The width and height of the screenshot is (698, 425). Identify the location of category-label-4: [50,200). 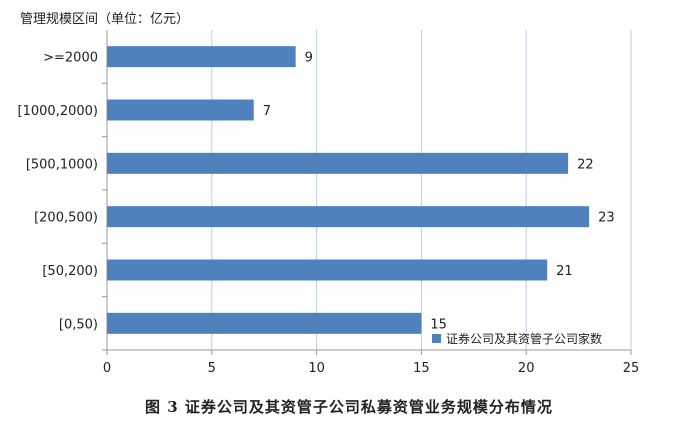
(70, 271).